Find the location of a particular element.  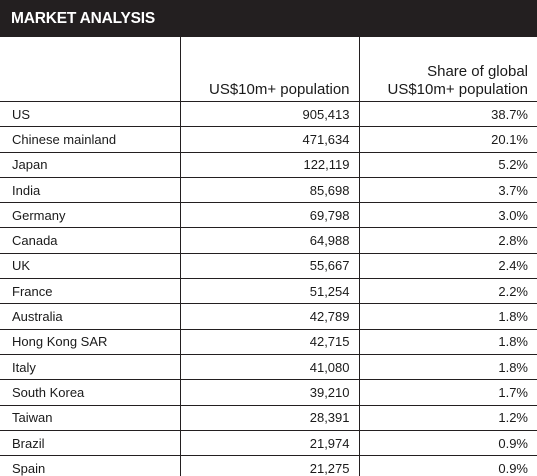

table-row: Australia 42,789 1.8% is located at coordinates (268, 316).